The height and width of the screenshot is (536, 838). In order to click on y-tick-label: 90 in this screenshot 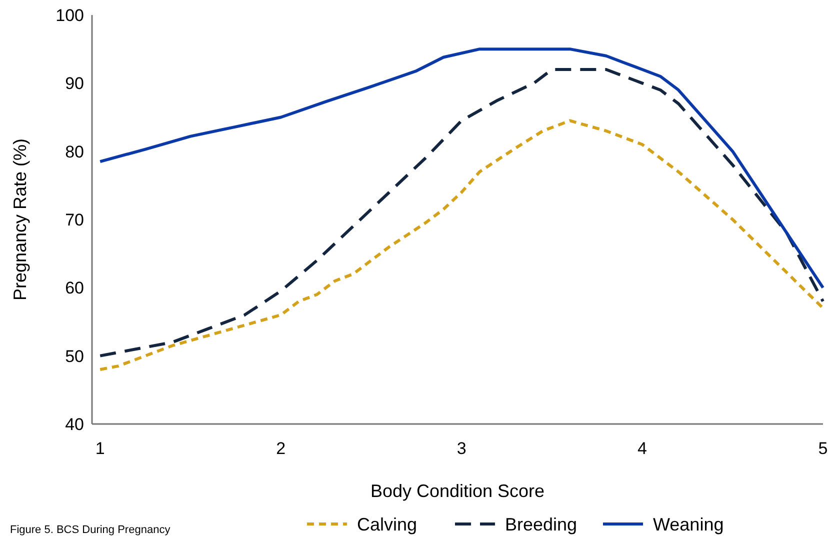, I will do `click(74, 84)`.